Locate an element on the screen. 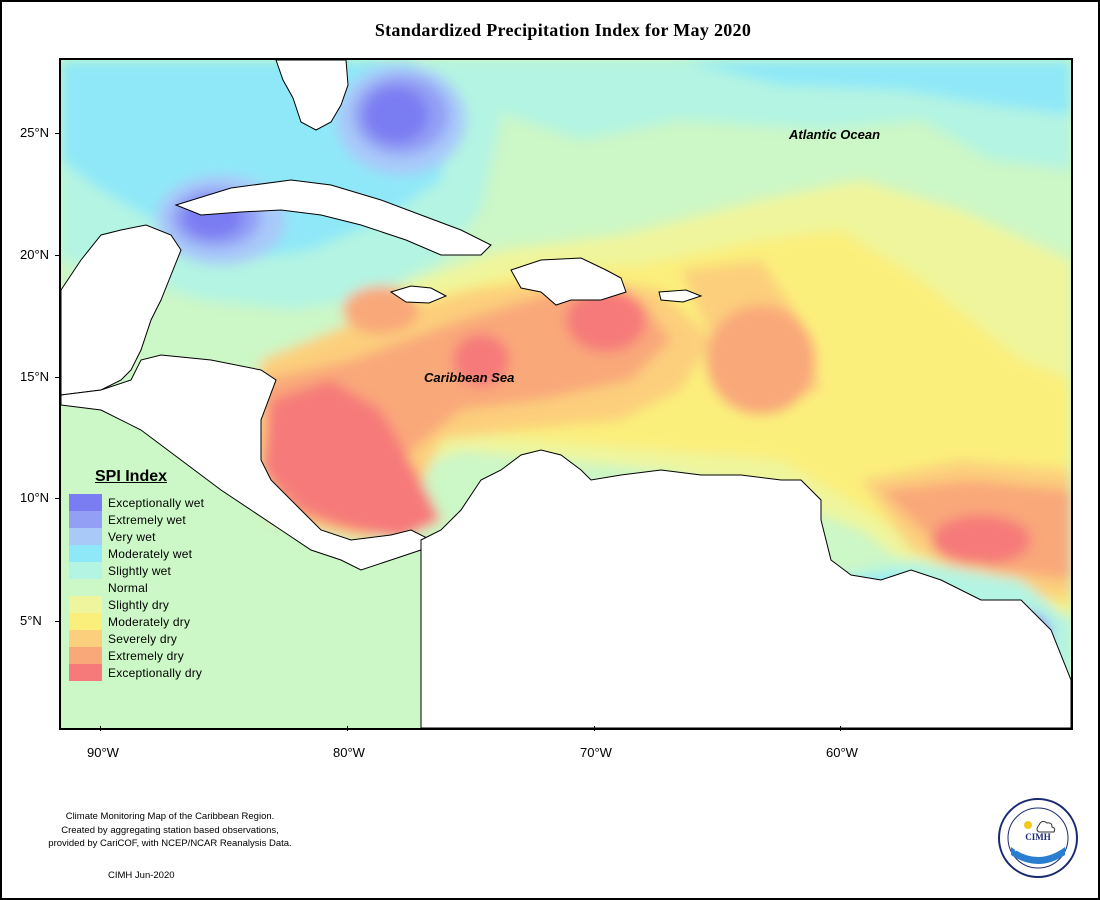 The image size is (1100, 900). jamaica-land is located at coordinates (418, 294).